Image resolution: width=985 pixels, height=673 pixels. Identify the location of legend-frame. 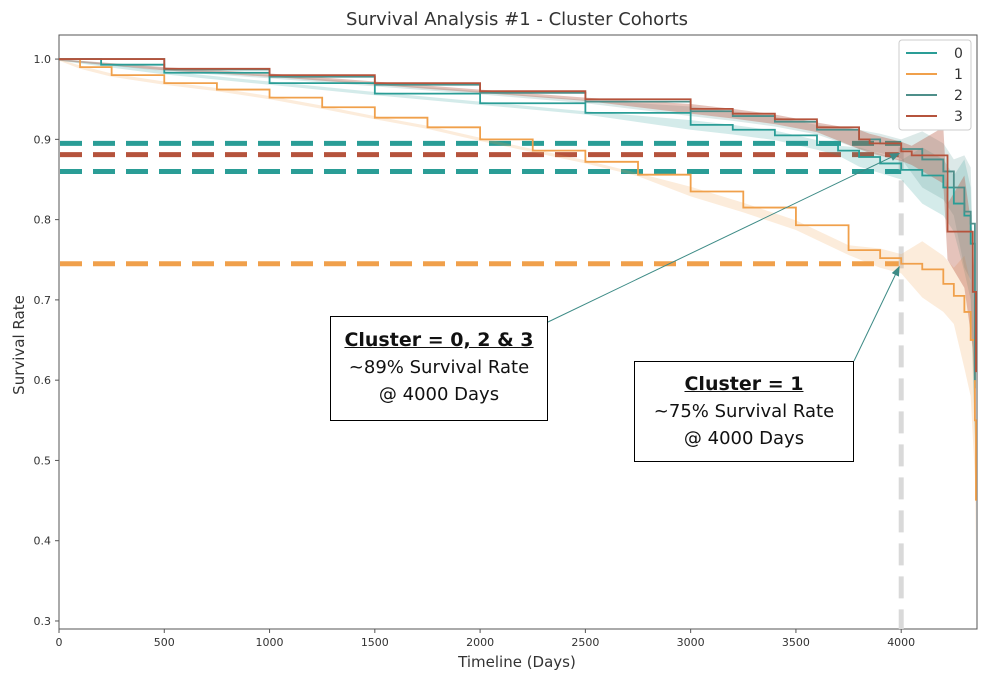
(935, 85).